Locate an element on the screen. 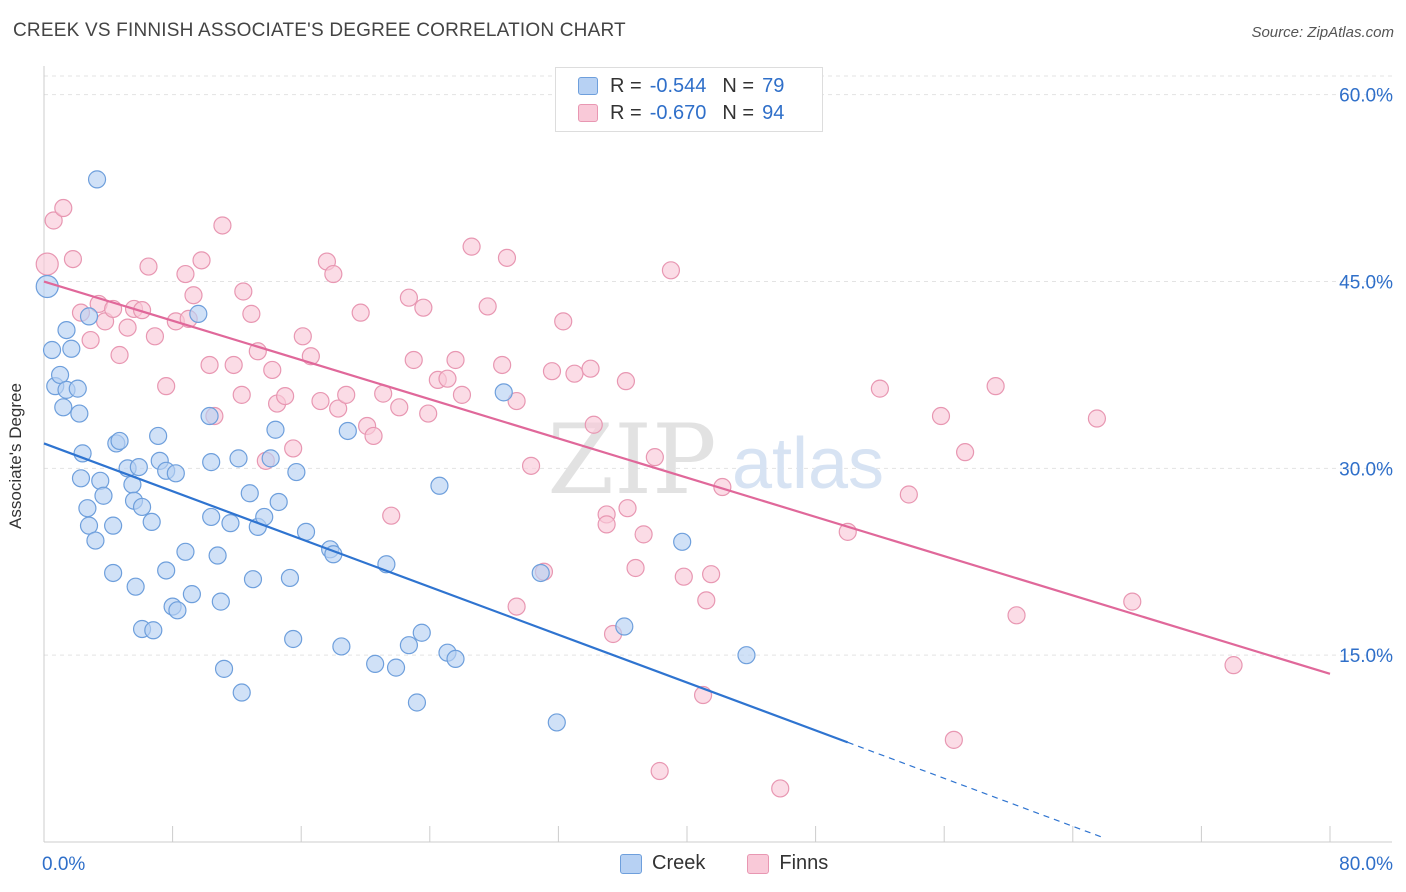 Image resolution: width=1406 pixels, height=892 pixels. creek-swatch is located at coordinates (588, 86).